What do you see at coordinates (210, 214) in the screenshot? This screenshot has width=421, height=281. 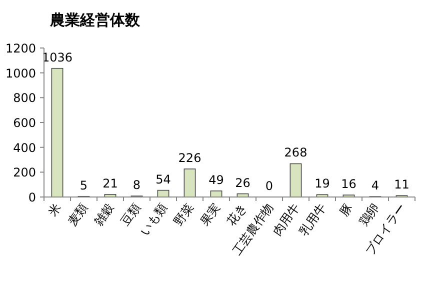 I see `x-tick-label: 果実` at bounding box center [210, 214].